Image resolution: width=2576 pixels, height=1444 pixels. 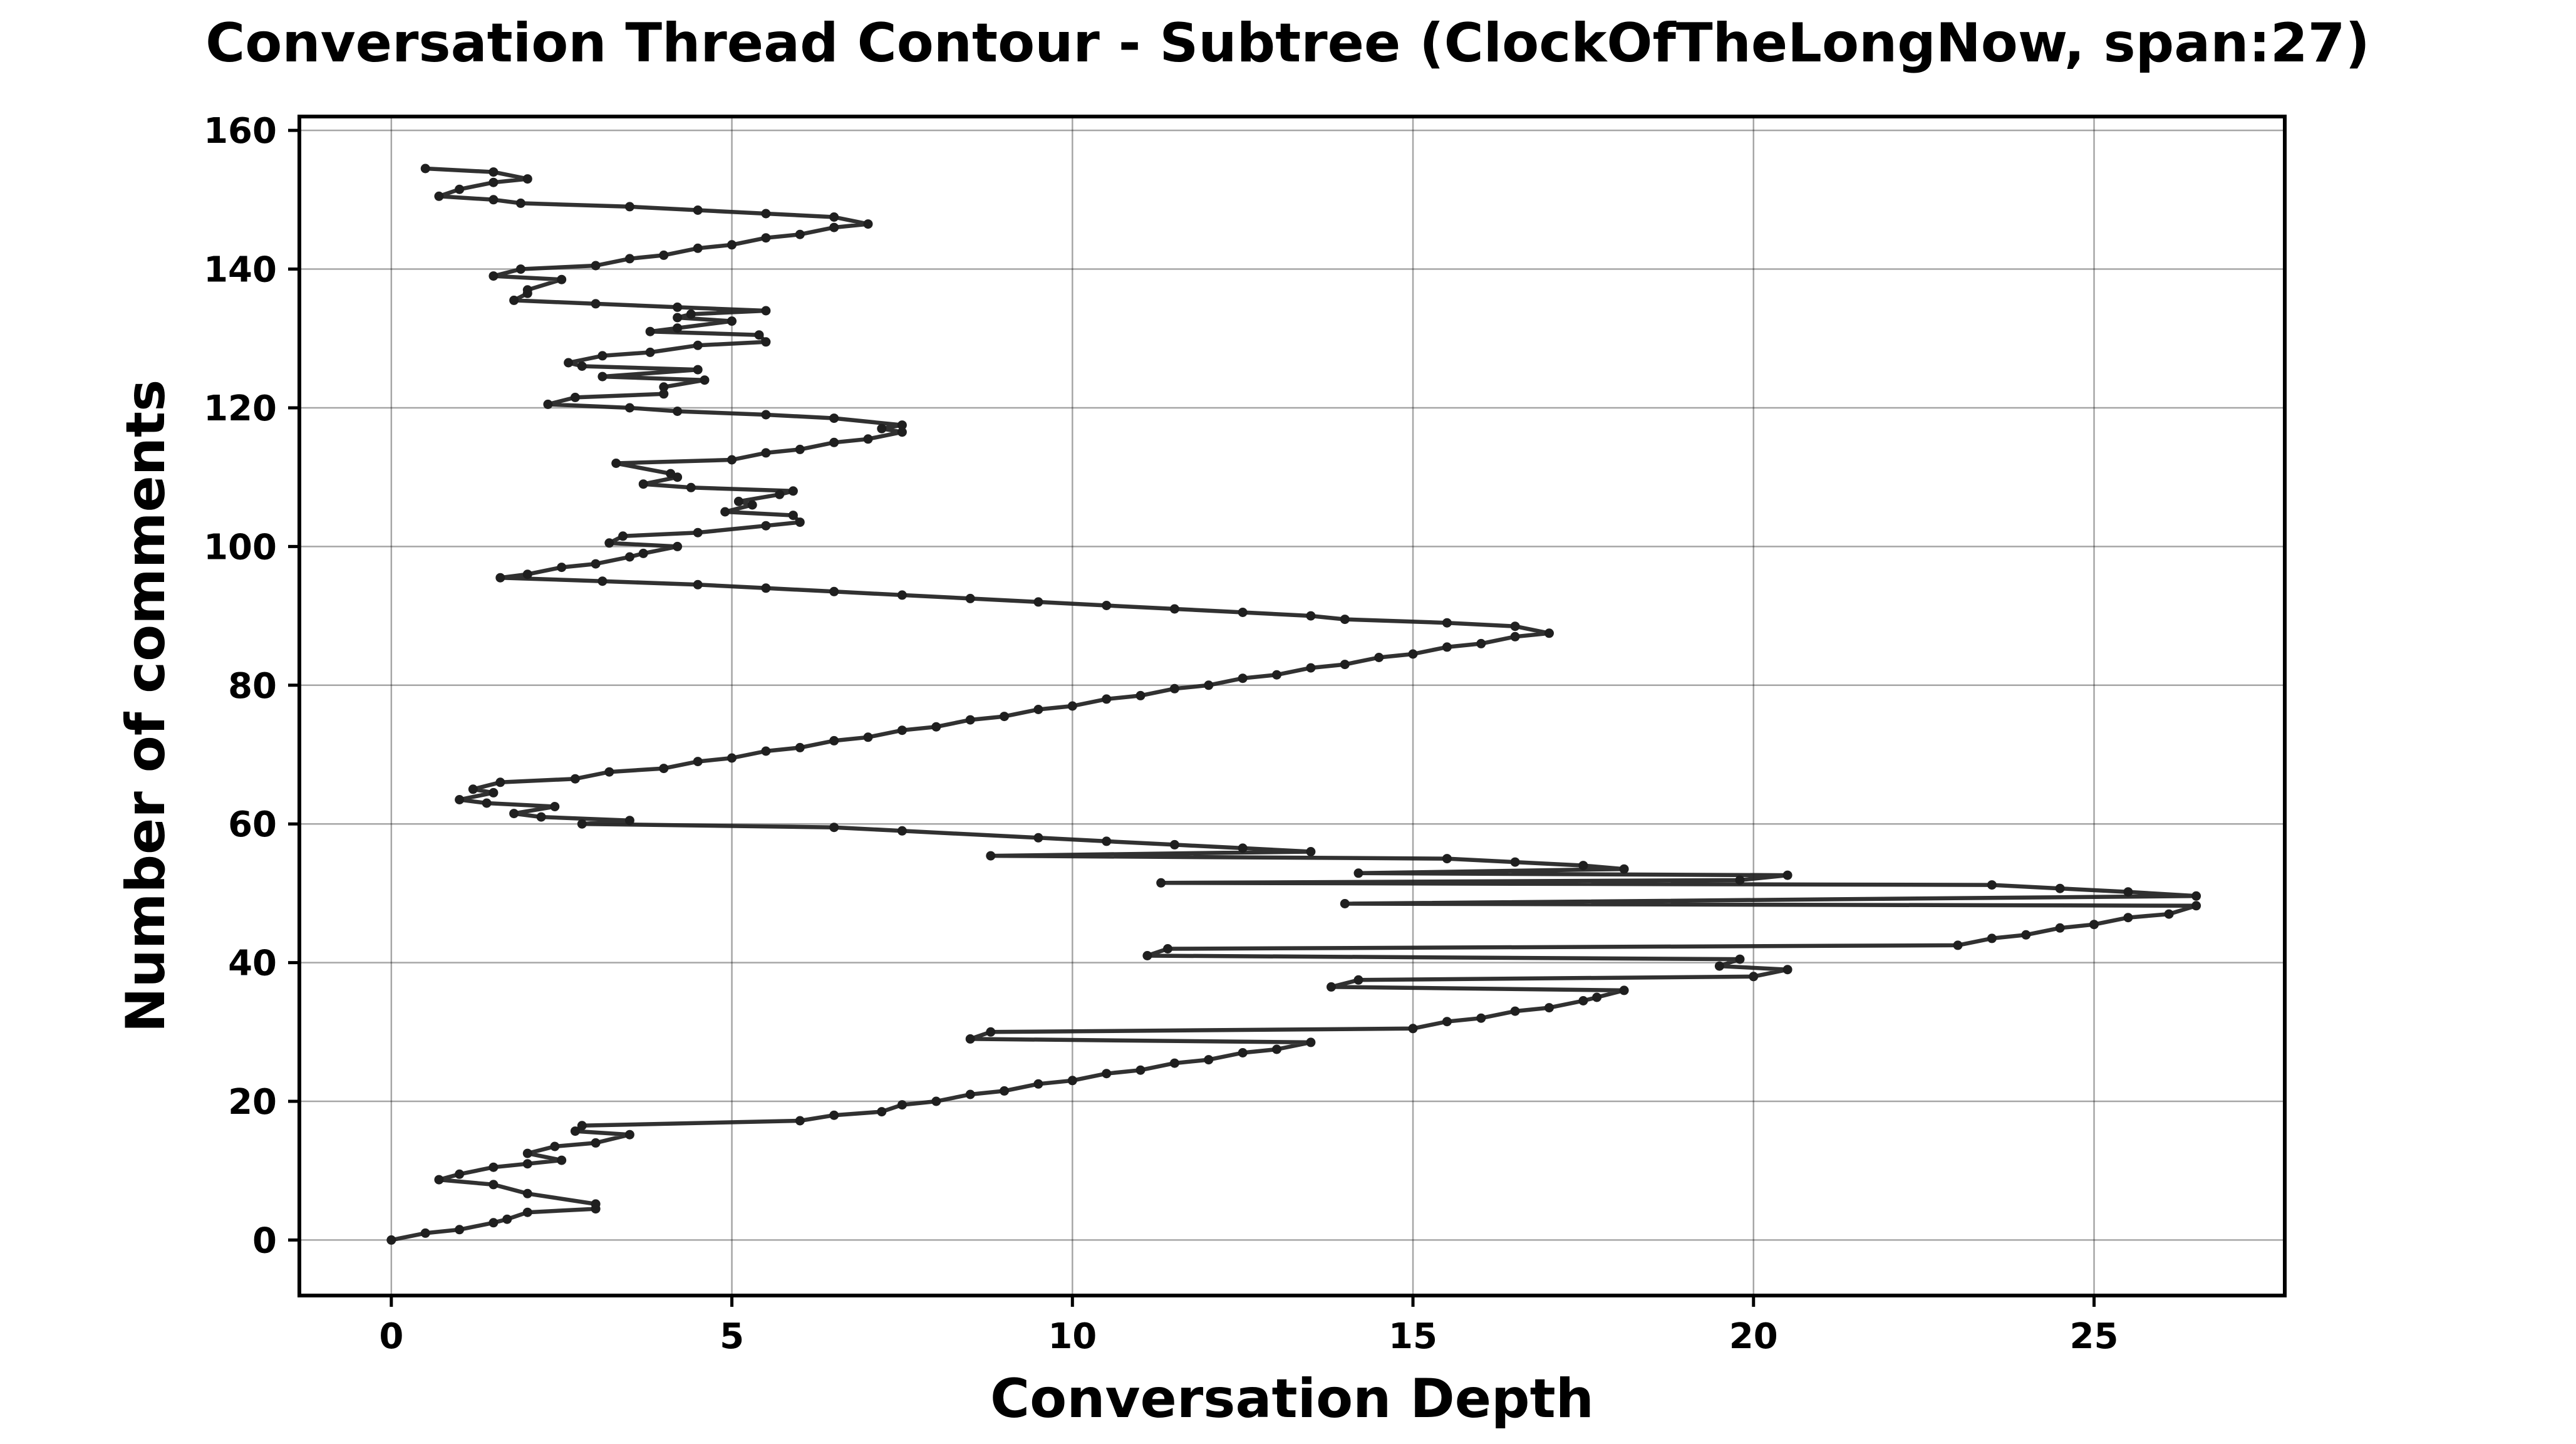 What do you see at coordinates (146, 707) in the screenshot?
I see `y-axis-label: Number of comments` at bounding box center [146, 707].